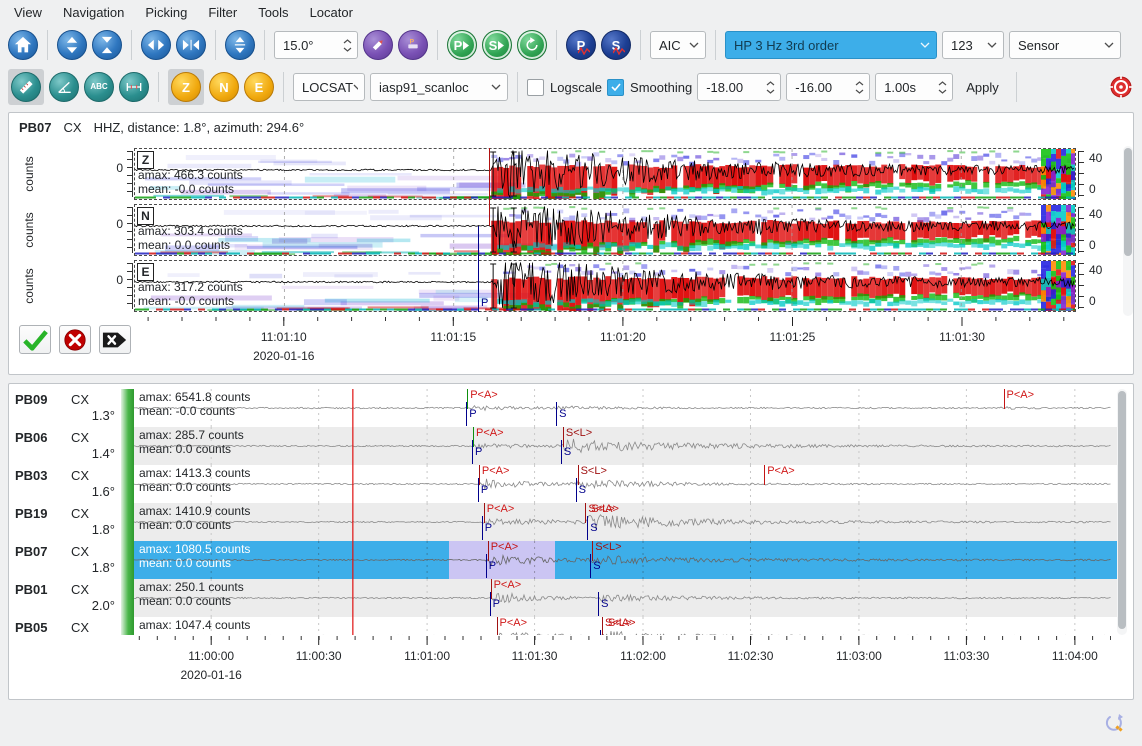 This screenshot has height=746, width=1142. I want to click on reject-pick-button, so click(75, 339).